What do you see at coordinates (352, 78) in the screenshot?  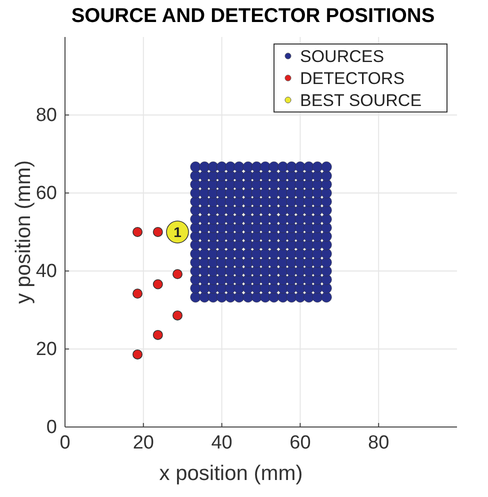 I see `legend-label: DETECTORS` at bounding box center [352, 78].